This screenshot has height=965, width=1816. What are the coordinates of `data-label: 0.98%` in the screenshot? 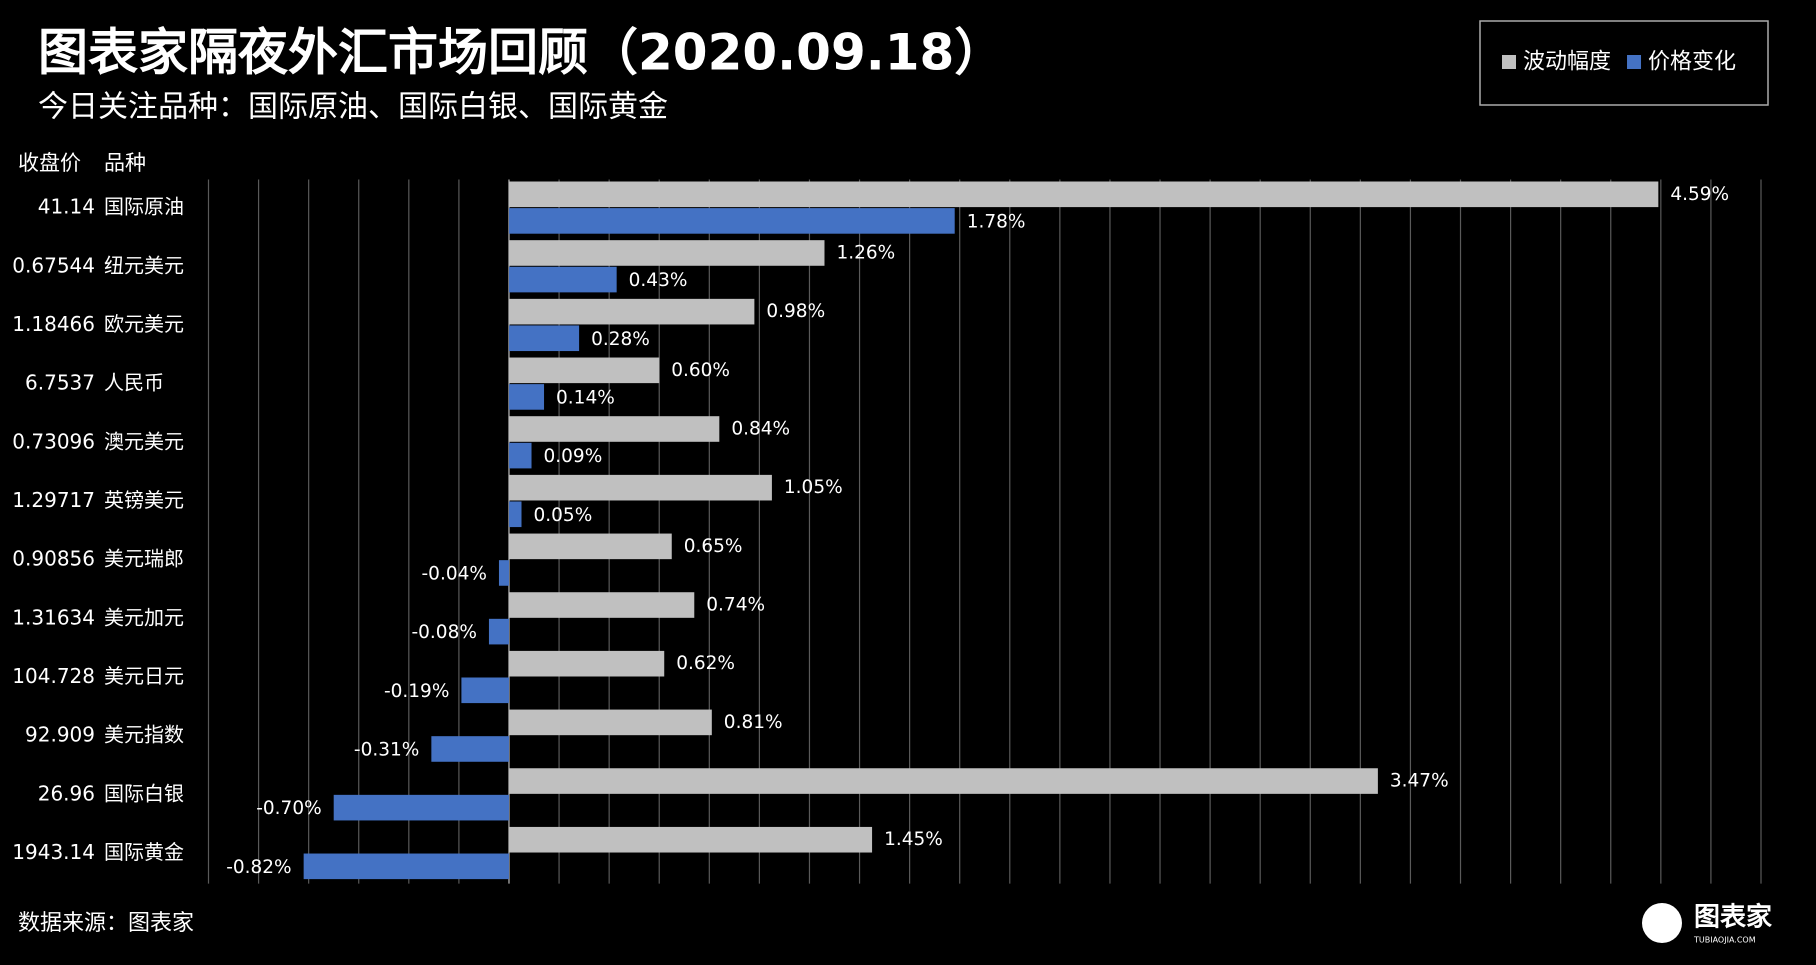 It's located at (795, 311).